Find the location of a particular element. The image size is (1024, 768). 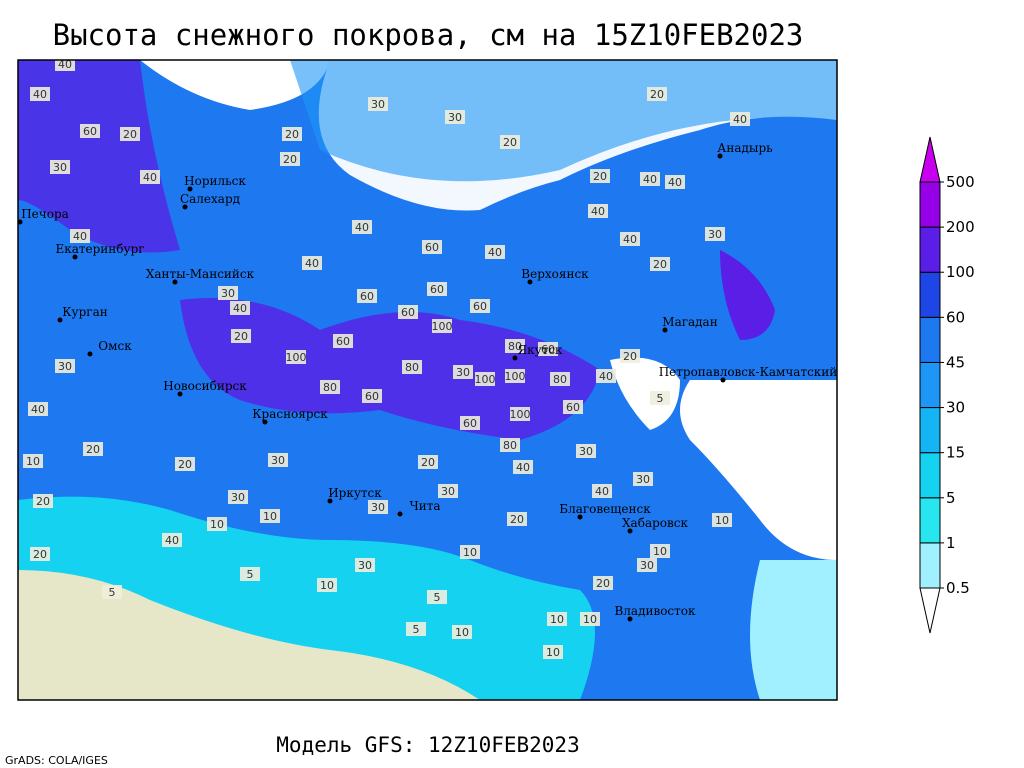

city-label: Петропавловск-Камчатский is located at coordinates (748, 372).